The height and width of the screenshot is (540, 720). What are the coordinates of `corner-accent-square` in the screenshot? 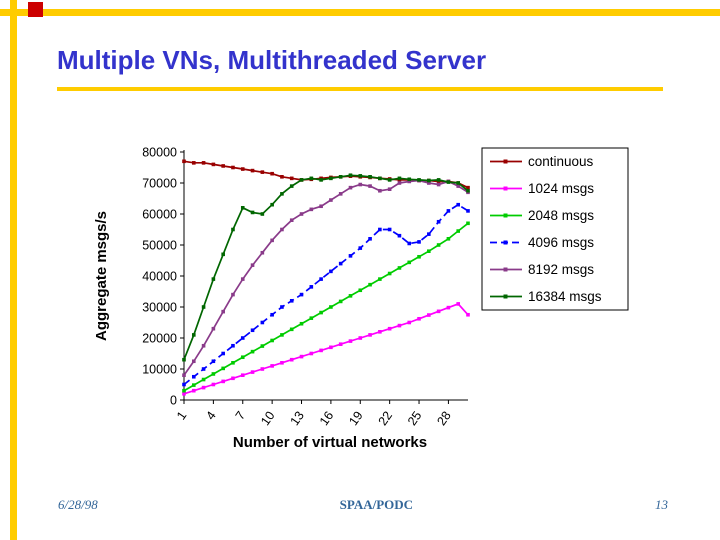 It's located at (35, 9).